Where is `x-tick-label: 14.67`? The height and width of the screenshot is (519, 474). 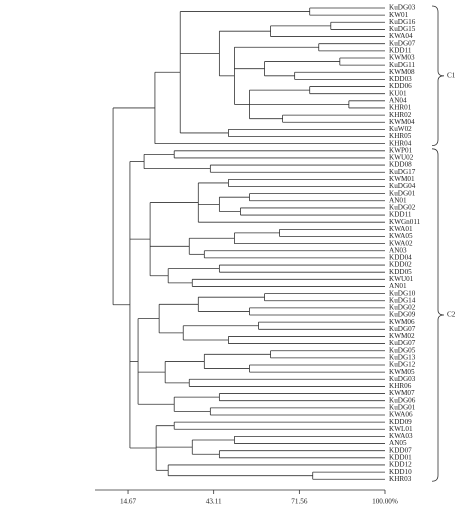
x-tick-label: 14.67 is located at coordinates (128, 502).